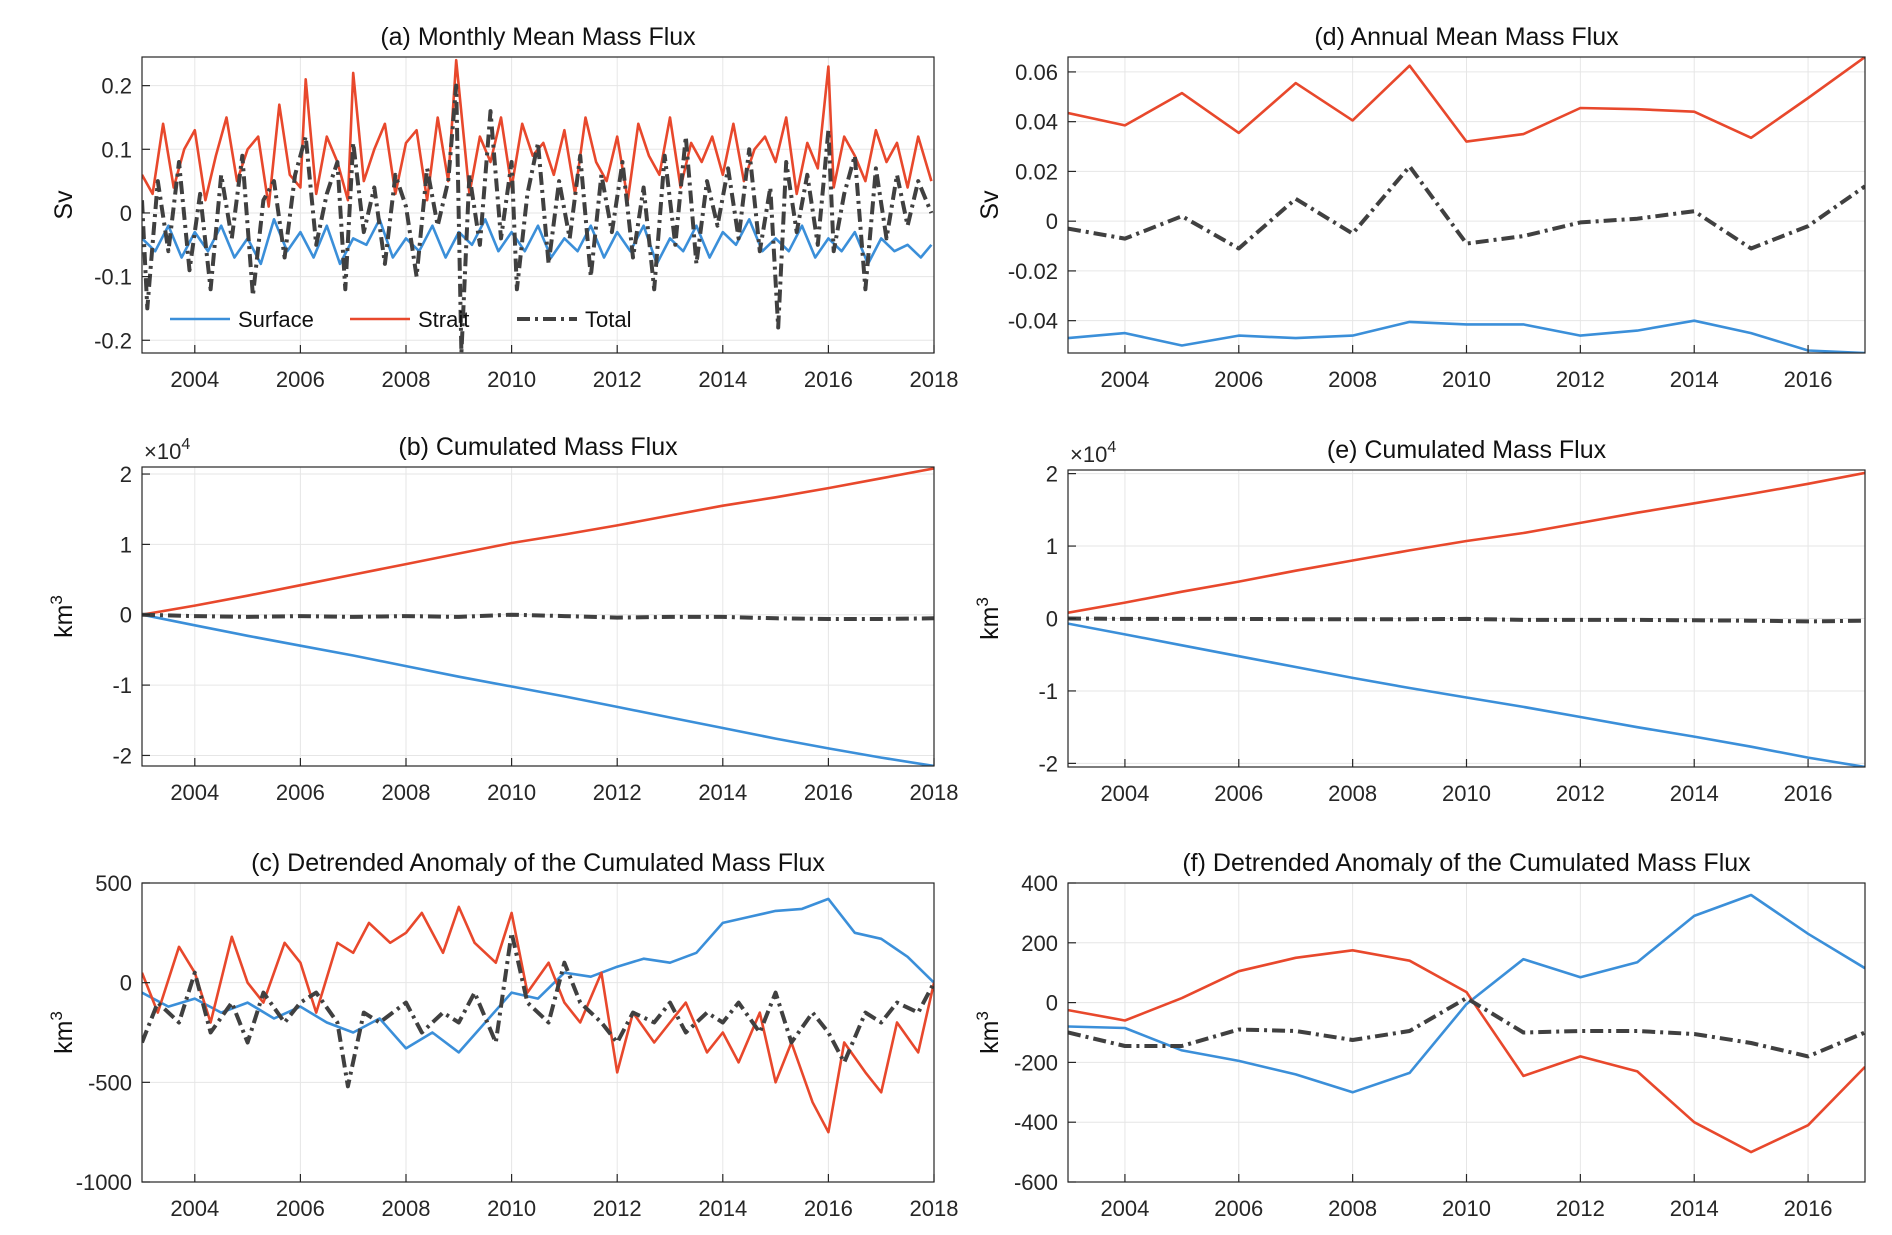 This screenshot has width=1892, height=1235. What do you see at coordinates (1039, 883) in the screenshot?
I see `y-tick-label: 400` at bounding box center [1039, 883].